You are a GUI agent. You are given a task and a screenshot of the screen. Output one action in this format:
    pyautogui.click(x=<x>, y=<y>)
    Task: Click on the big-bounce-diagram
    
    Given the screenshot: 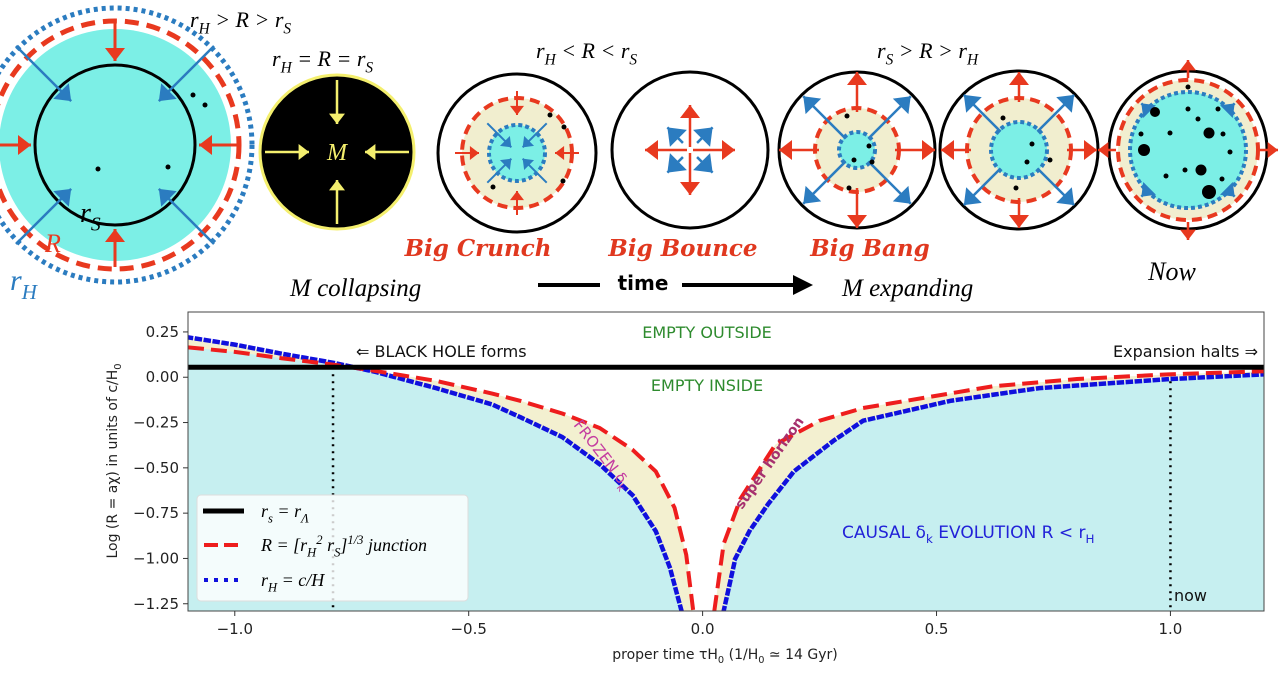 What is the action you would take?
    pyautogui.click(x=690, y=150)
    